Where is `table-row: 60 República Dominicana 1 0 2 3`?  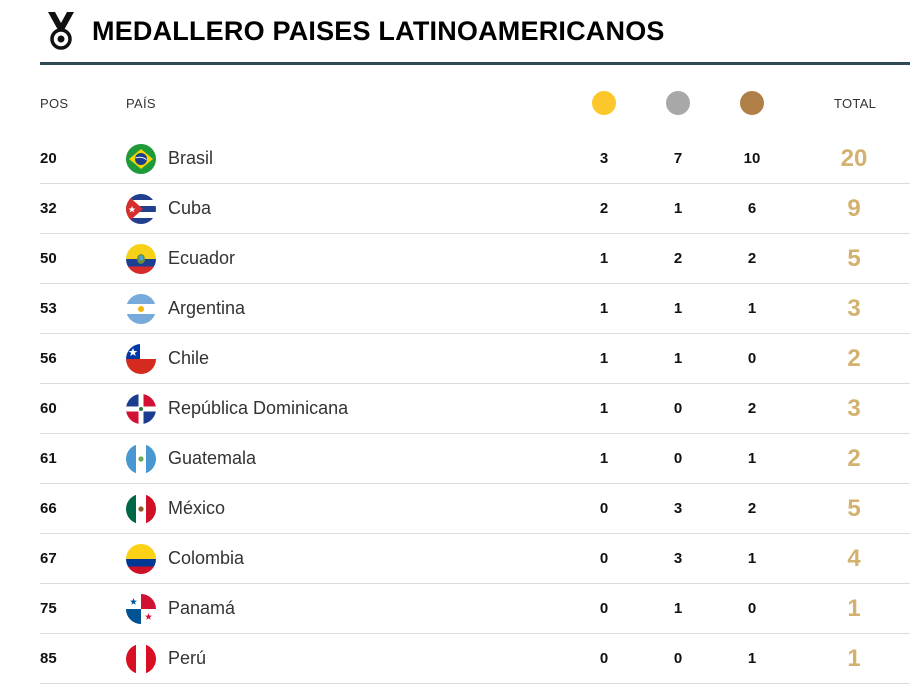 table-row: 60 República Dominicana 1 0 2 3 is located at coordinates (475, 409).